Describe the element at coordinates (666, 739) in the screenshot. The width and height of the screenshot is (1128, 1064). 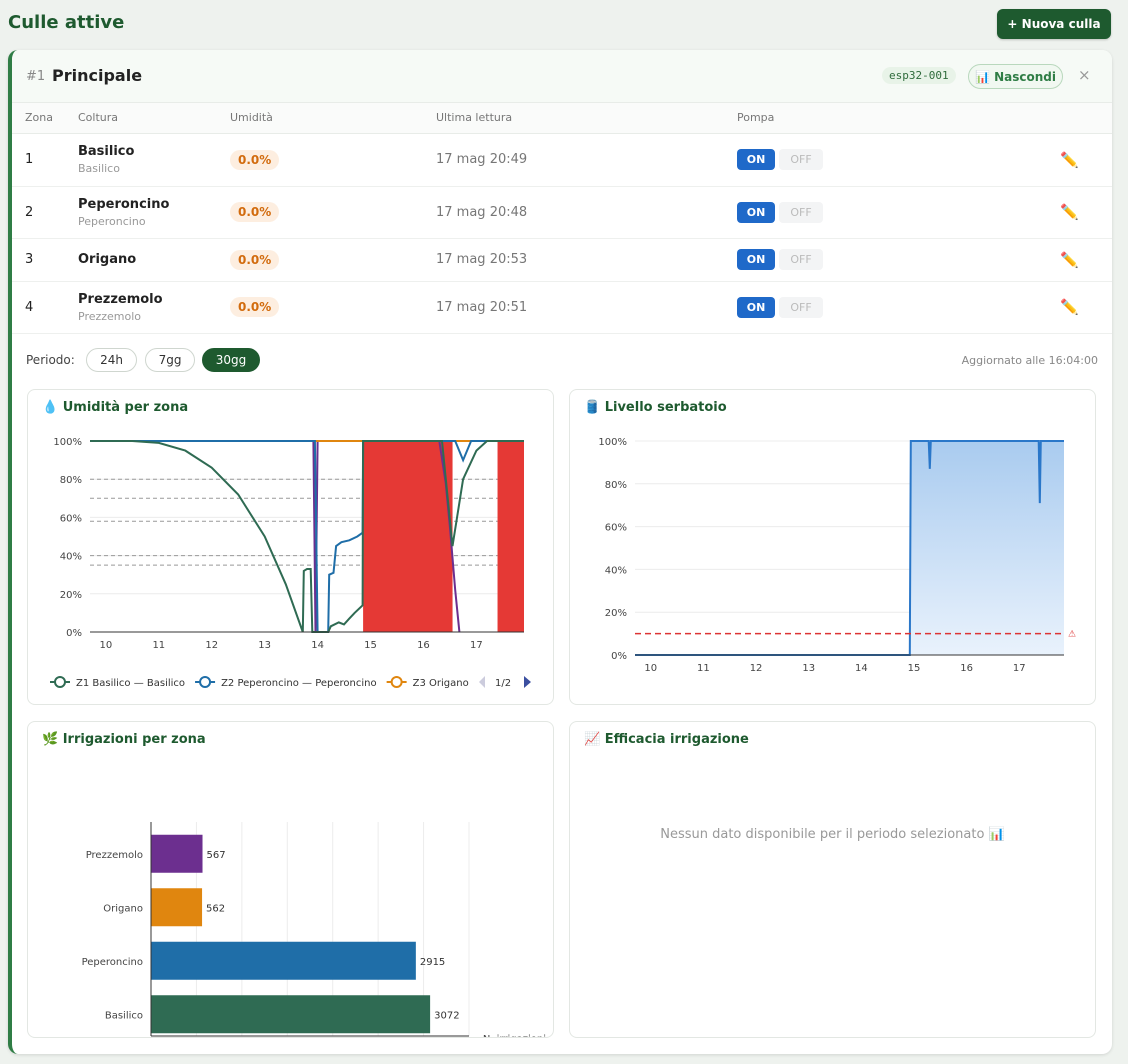
I see `efficacy-panel-title: 📈 Efficacia irrigazione` at that location.